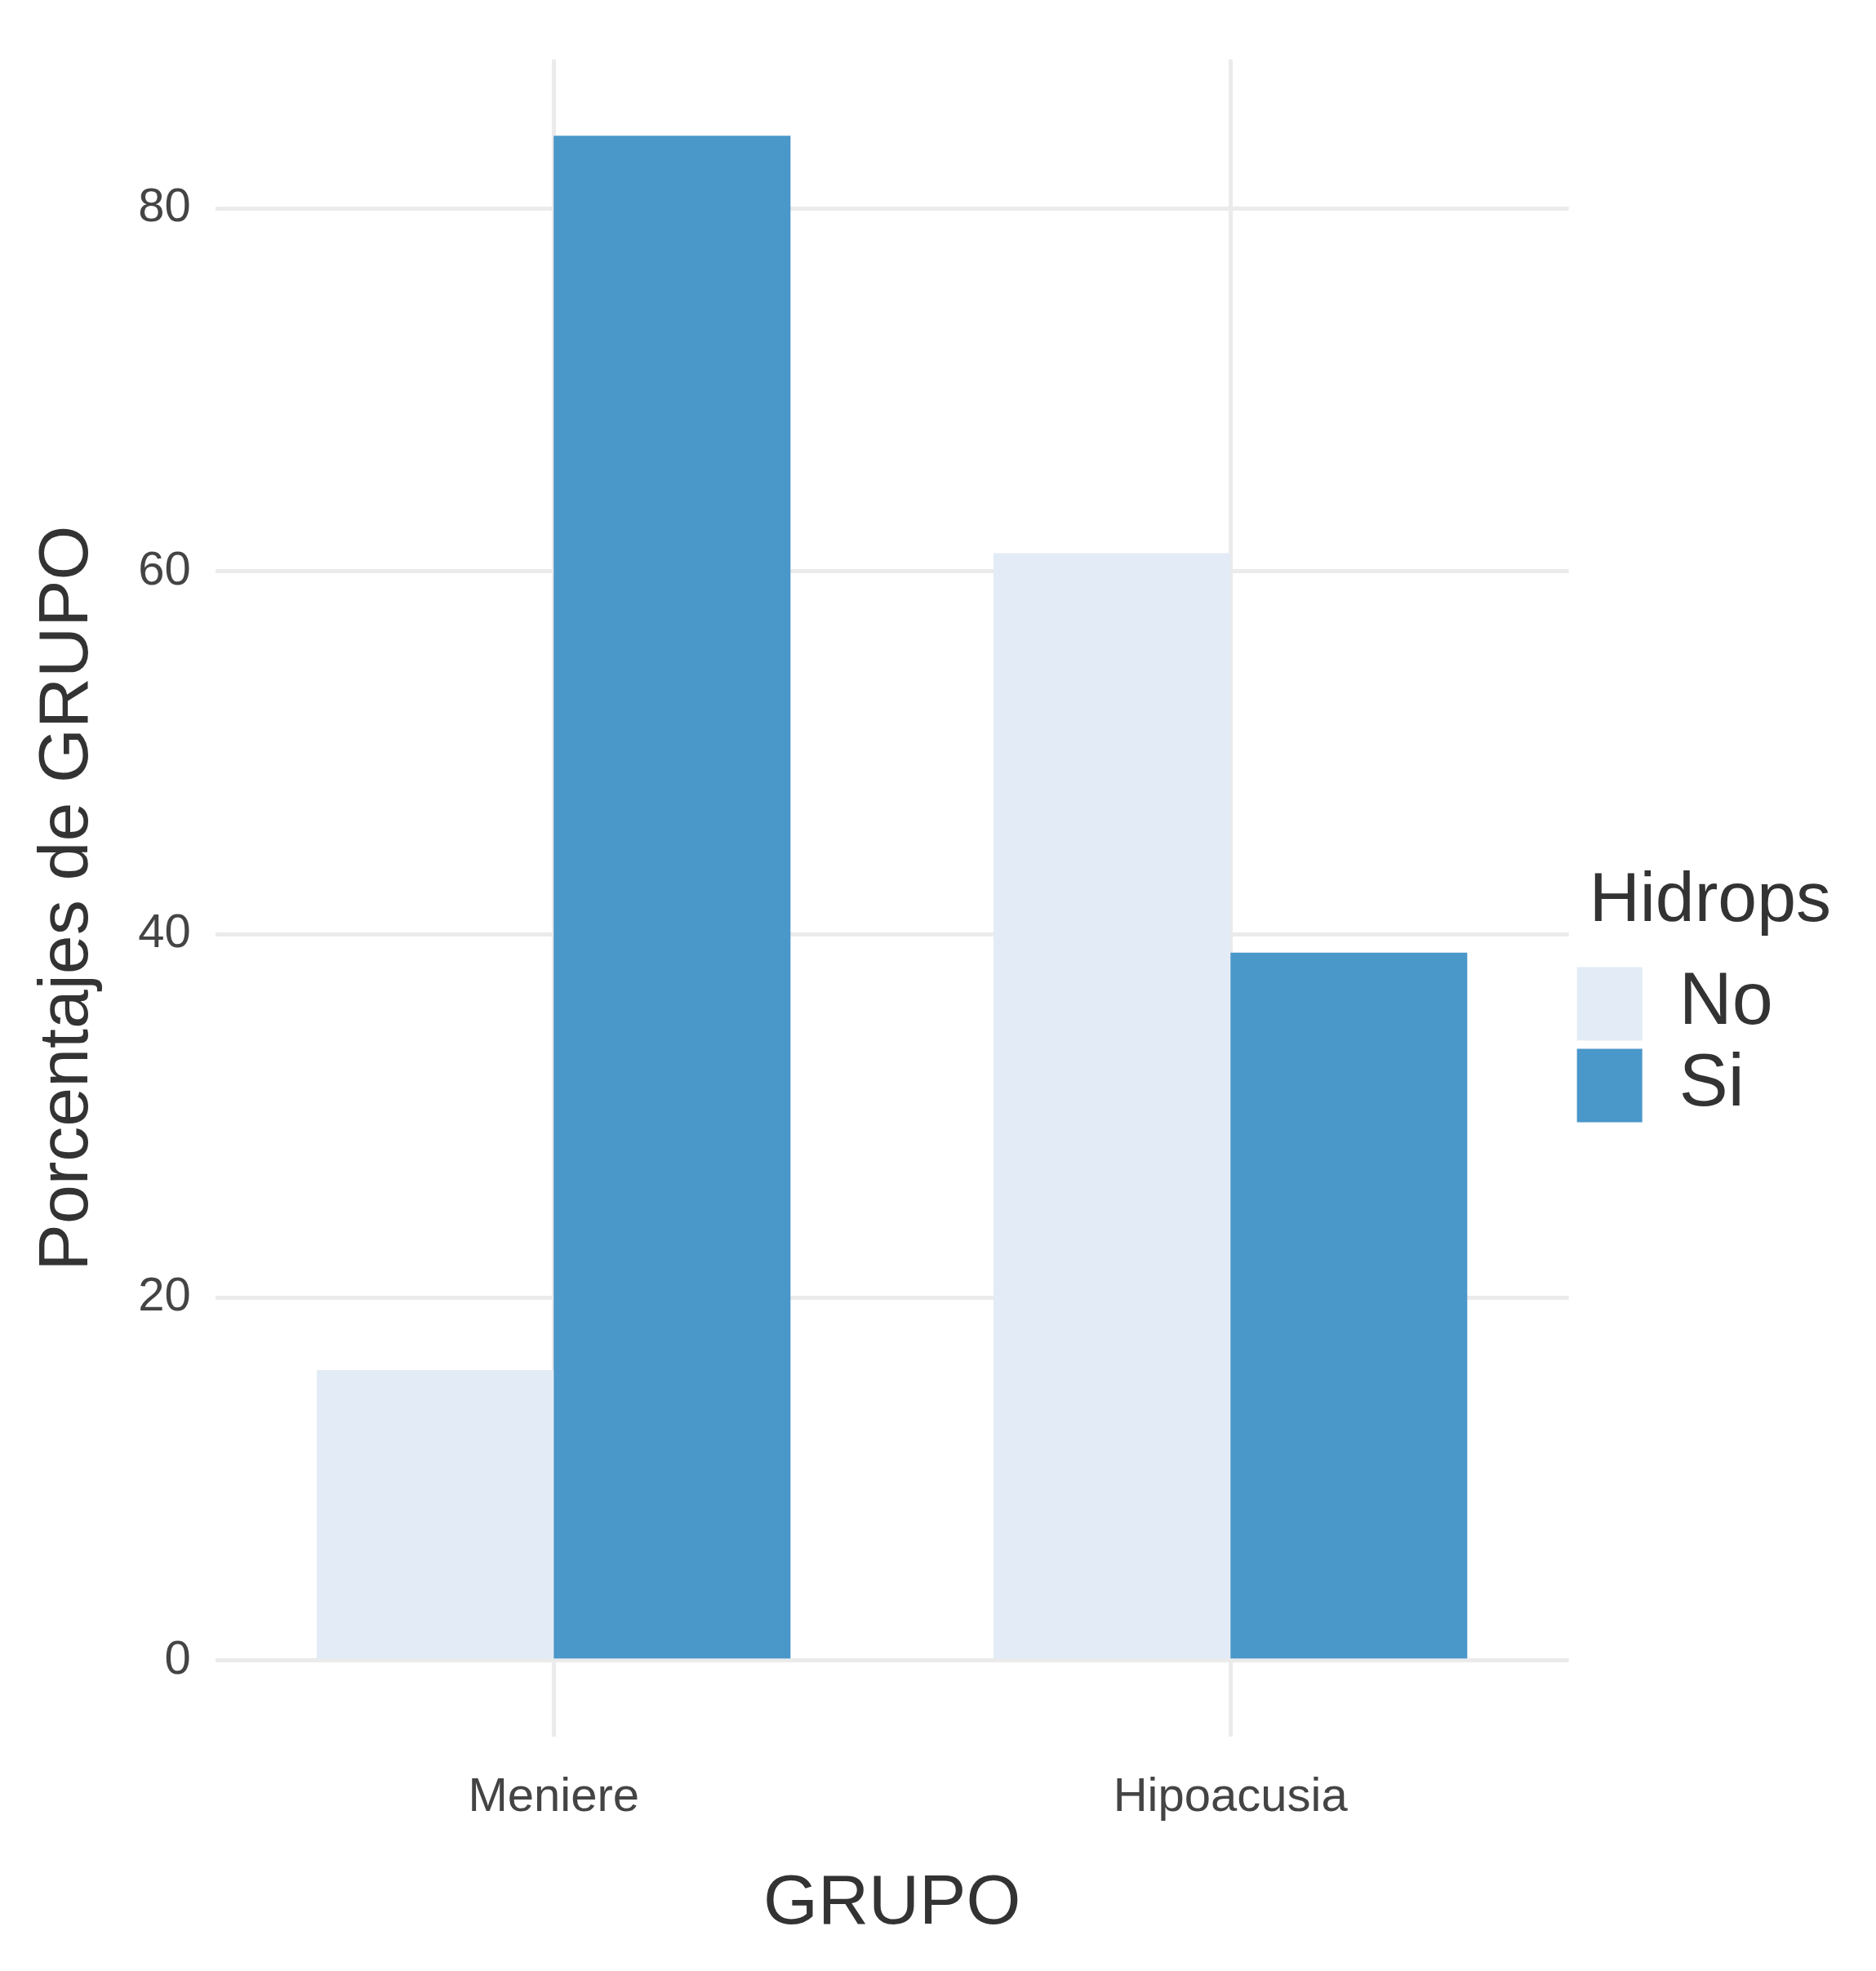 This screenshot has width=1876, height=1971. What do you see at coordinates (553, 1794) in the screenshot?
I see `x-tick-label: Meniere` at bounding box center [553, 1794].